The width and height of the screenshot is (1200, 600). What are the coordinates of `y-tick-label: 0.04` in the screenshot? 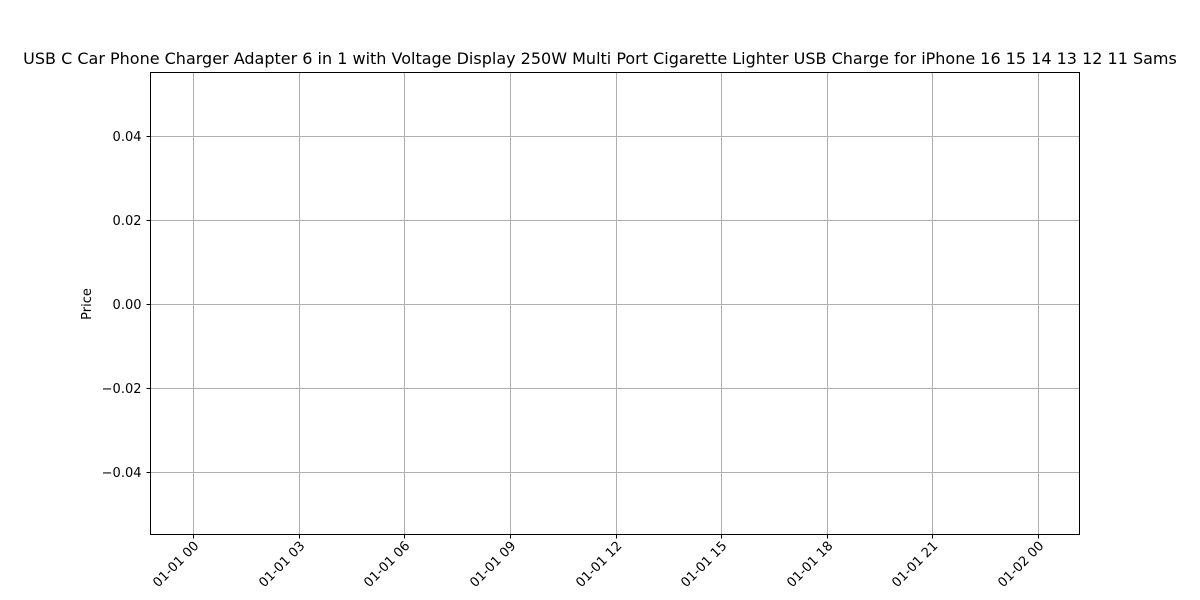 It's located at (127, 137).